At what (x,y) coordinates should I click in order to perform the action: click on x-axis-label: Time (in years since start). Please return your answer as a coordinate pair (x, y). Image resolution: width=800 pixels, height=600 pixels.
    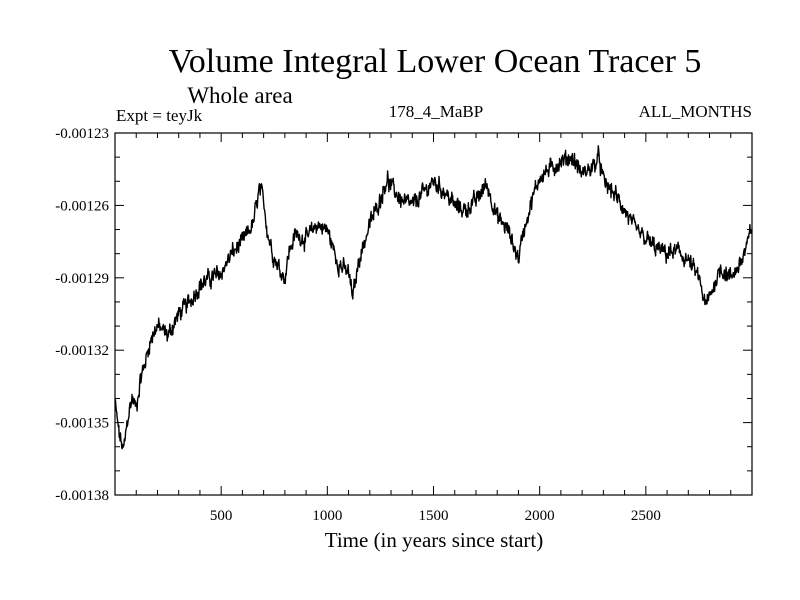
    Looking at the image, I should click on (434, 540).